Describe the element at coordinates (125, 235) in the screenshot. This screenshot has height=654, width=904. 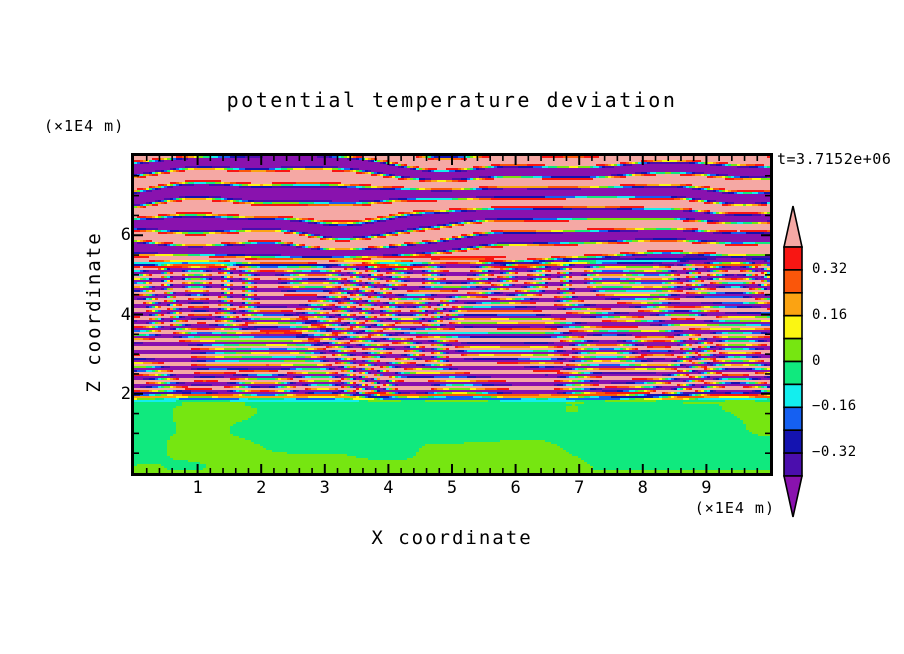
I see `z-tick-label: 6` at that location.